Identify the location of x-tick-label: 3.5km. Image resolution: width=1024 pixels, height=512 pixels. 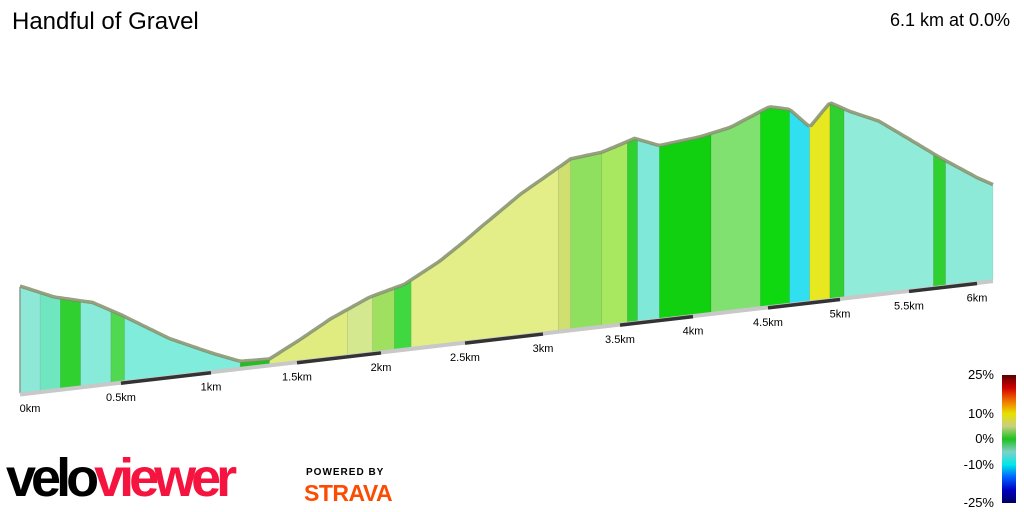
(620, 340).